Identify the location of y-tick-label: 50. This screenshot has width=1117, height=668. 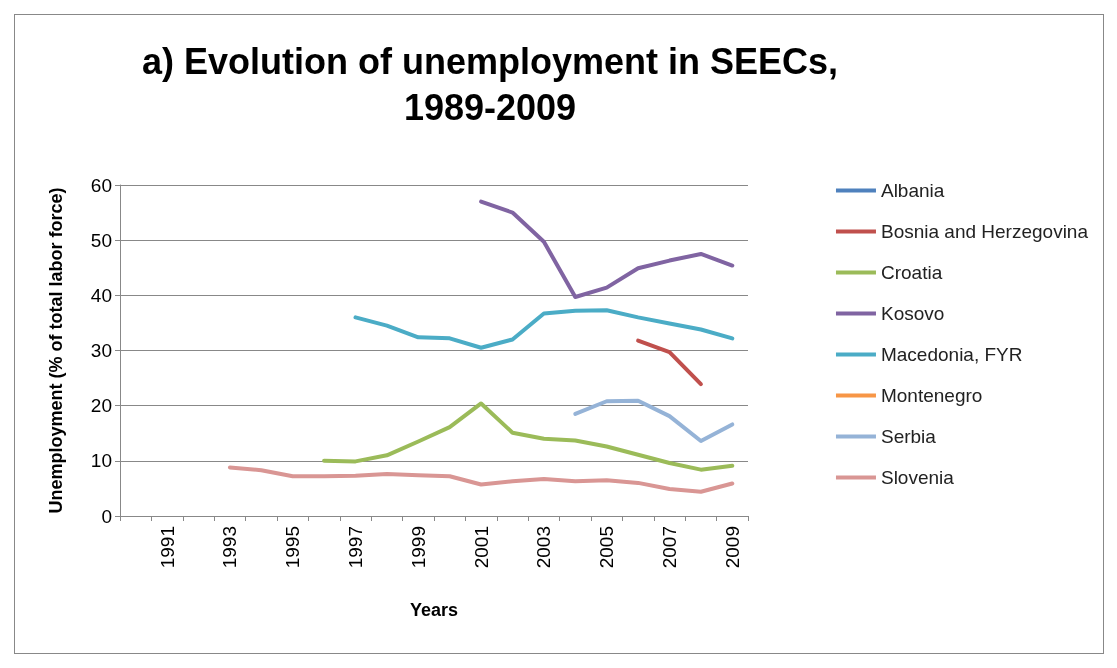
(101, 240).